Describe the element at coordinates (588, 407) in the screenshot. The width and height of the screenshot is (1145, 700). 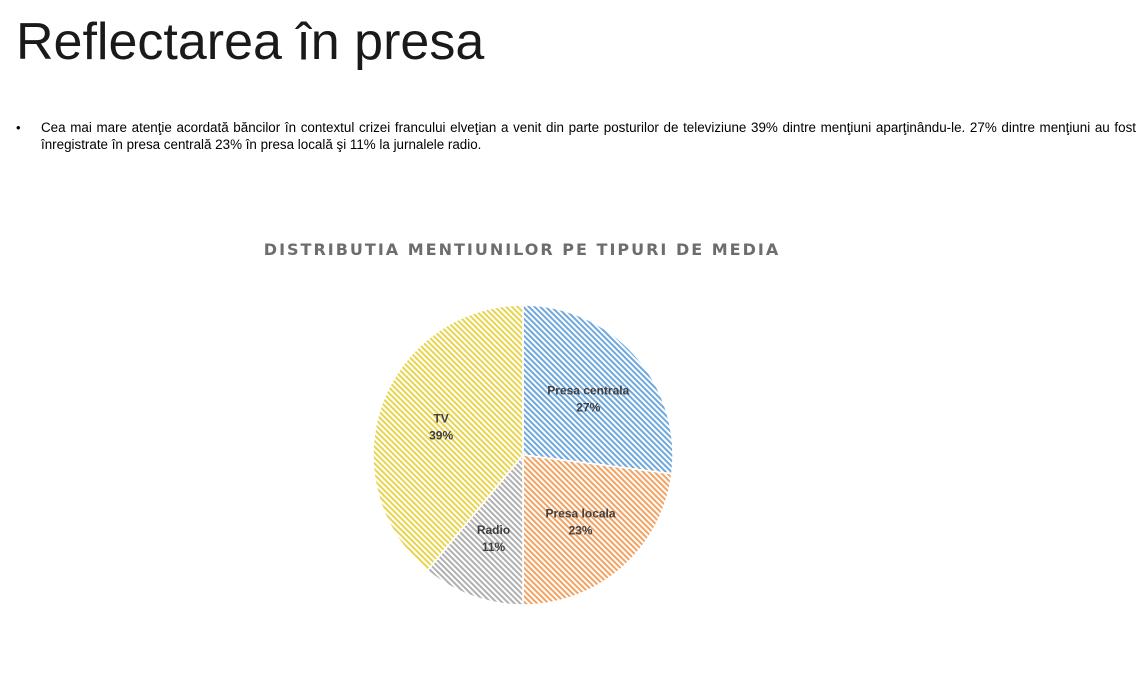
I see `slice-label-value: 27%` at that location.